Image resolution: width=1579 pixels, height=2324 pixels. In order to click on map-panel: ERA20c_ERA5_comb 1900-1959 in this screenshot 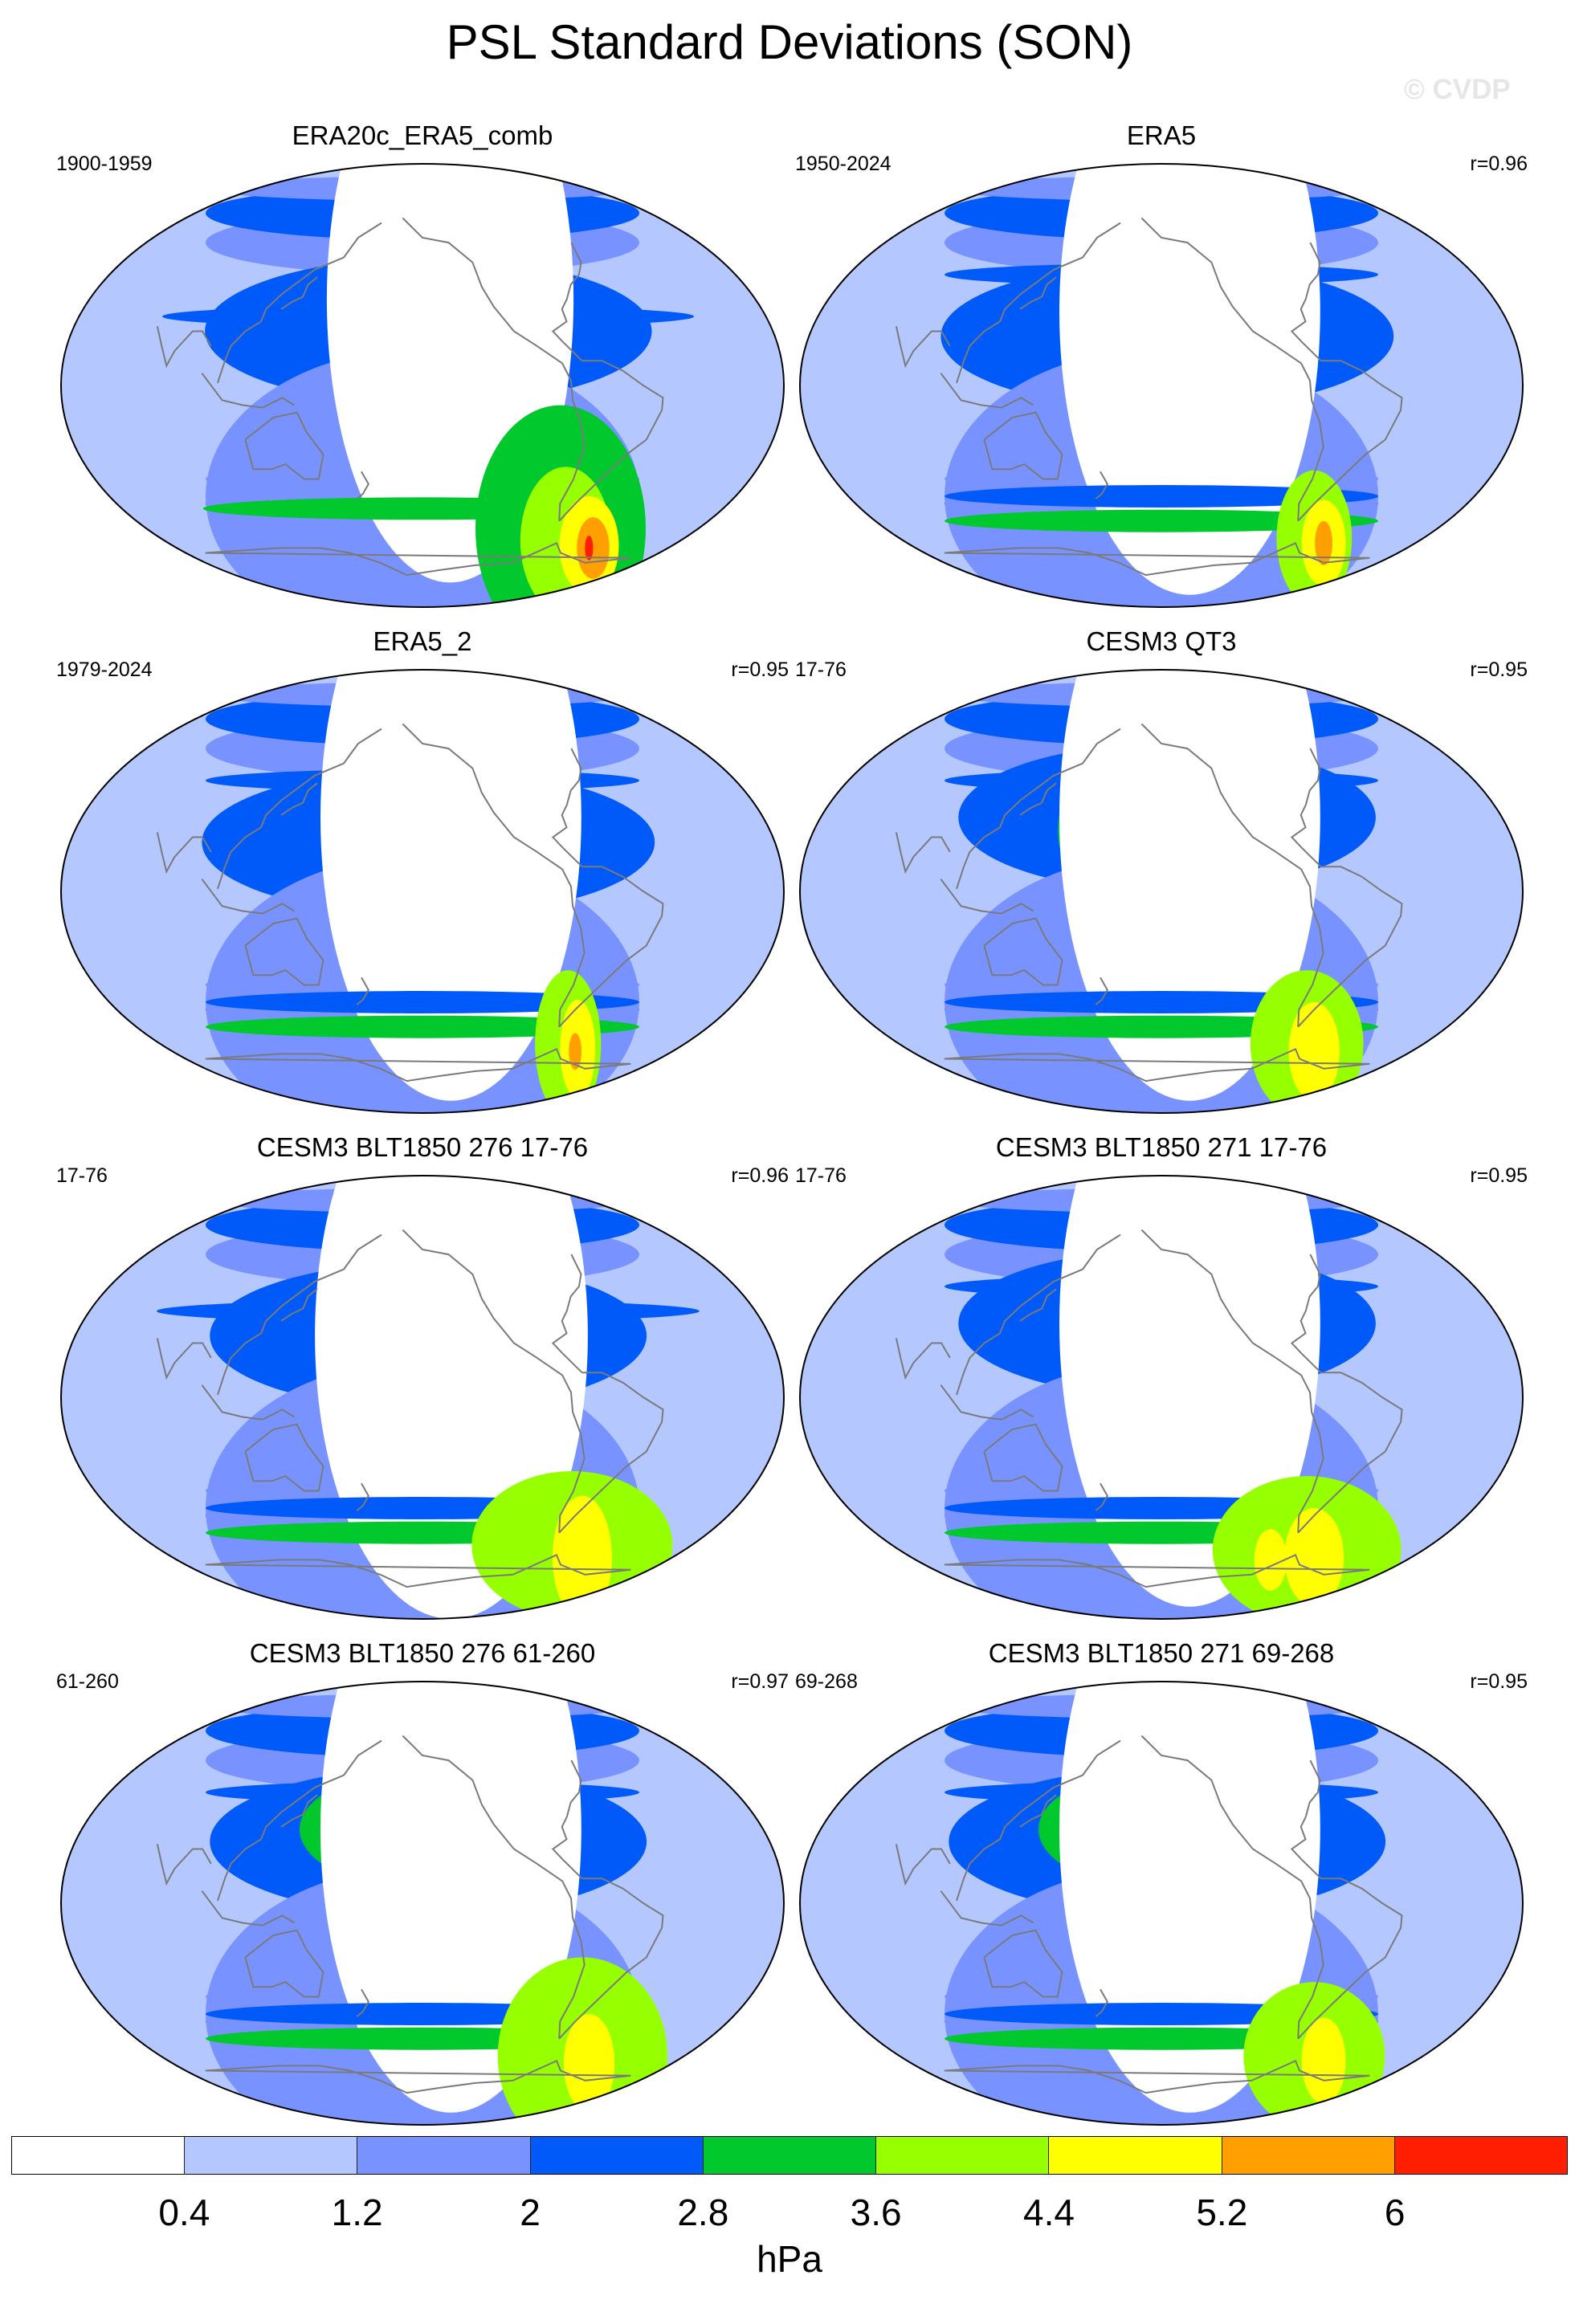, I will do `click(422, 375)`.